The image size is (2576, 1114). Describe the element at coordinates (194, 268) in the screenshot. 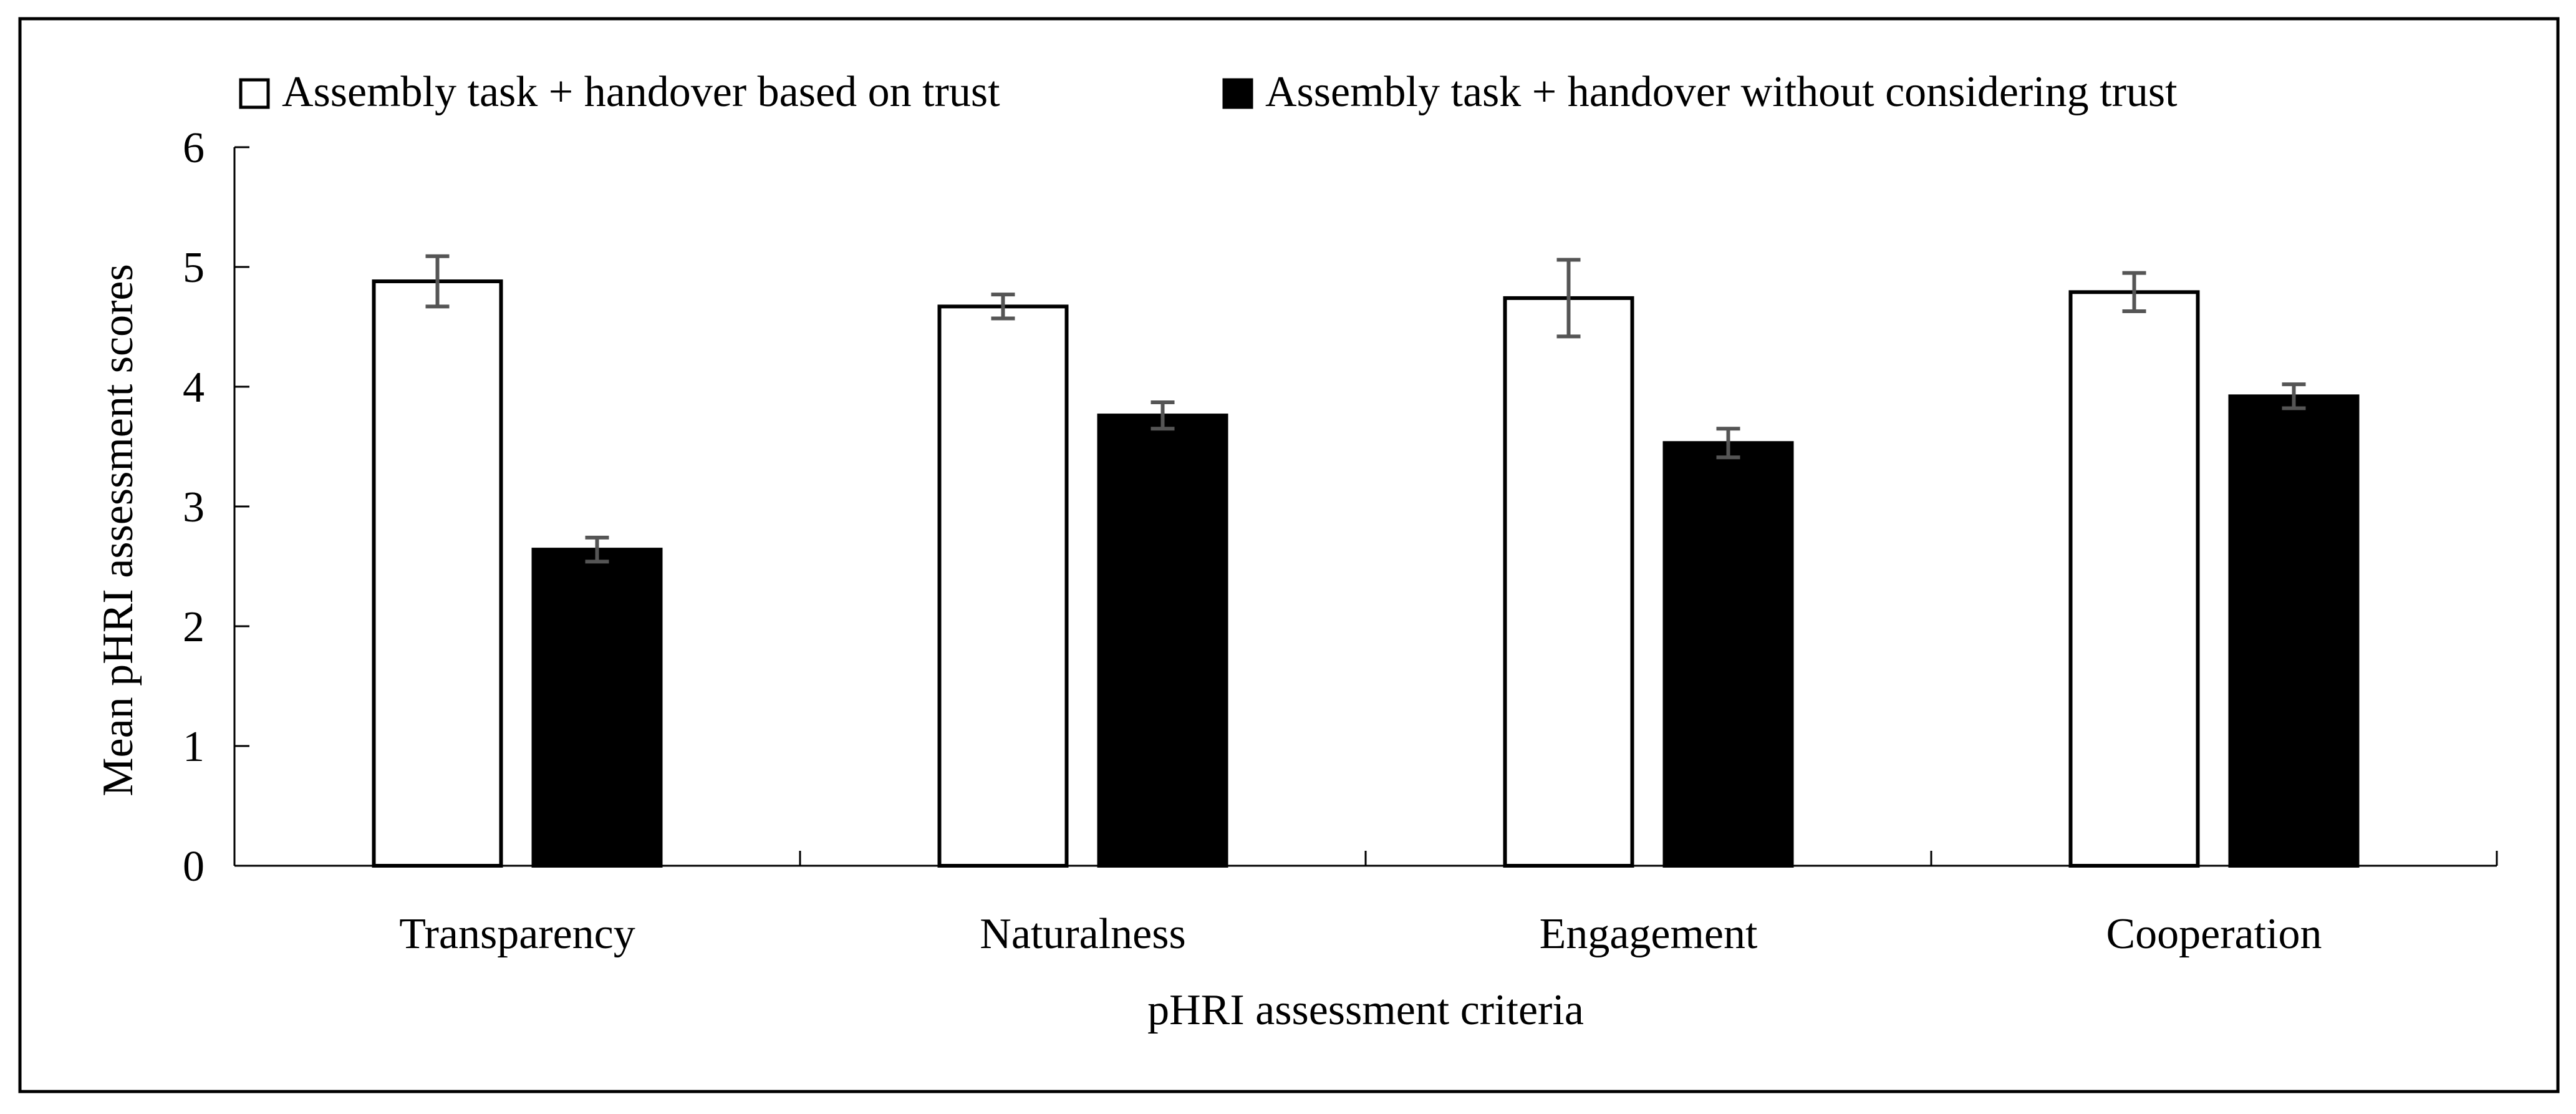

I see `y-tick-label: 5` at that location.